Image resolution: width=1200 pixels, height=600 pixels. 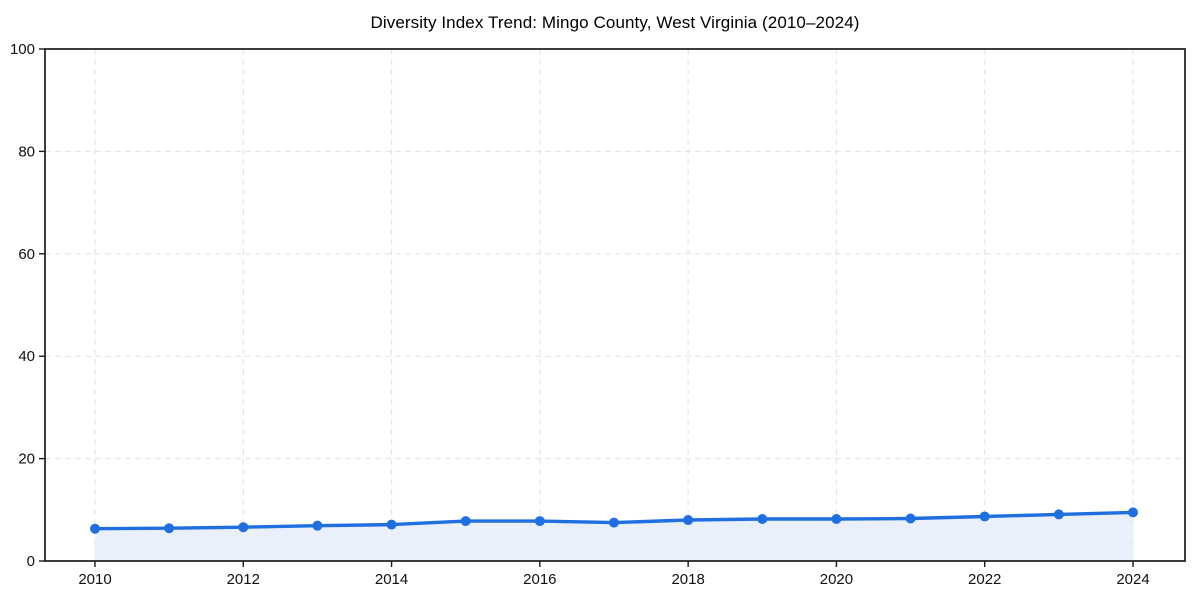 I want to click on svg-text: 2022, so click(x=984, y=579).